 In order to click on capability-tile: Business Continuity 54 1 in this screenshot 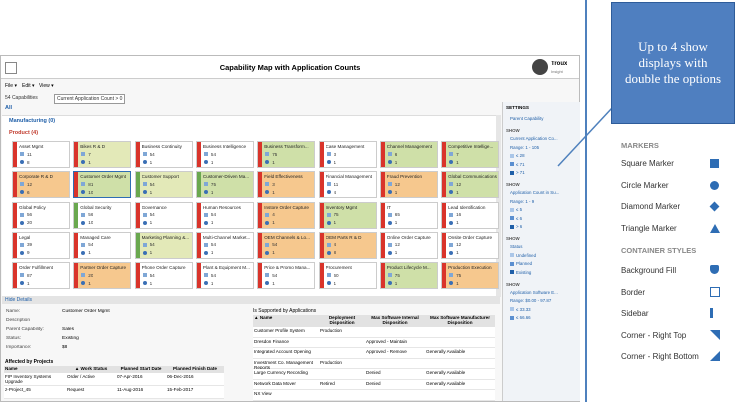, I will do `click(163, 154)`.